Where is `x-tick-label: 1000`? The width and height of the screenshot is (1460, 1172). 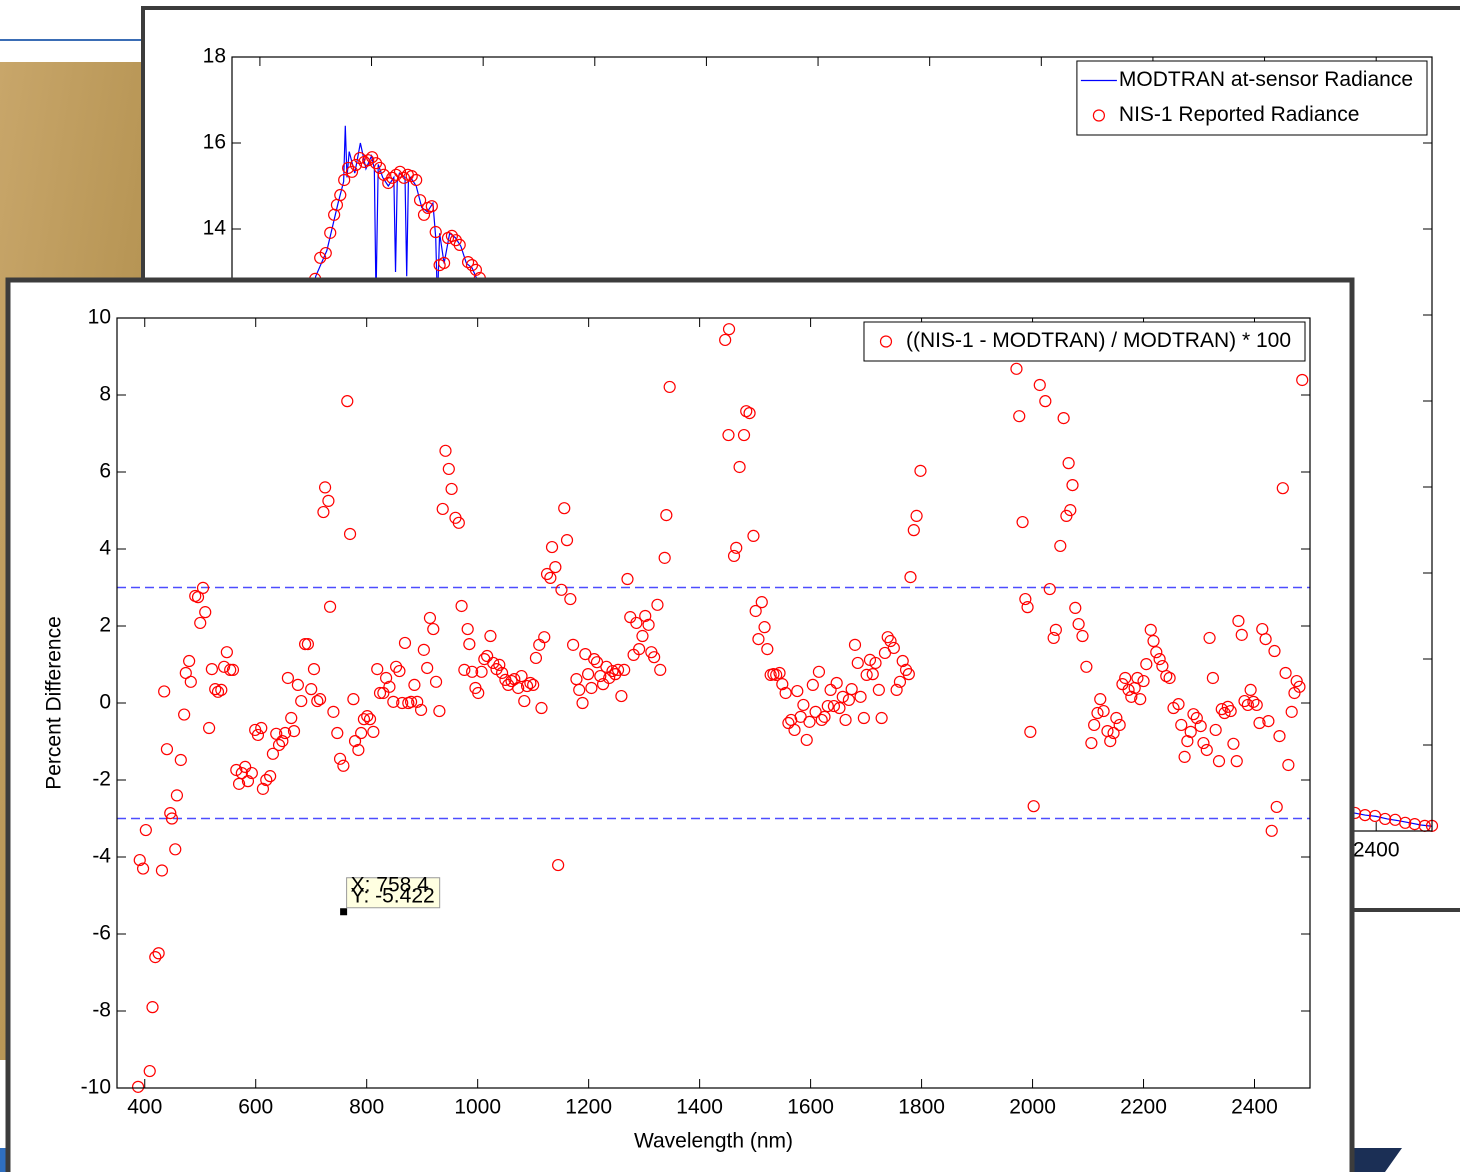 x-tick-label: 1000 is located at coordinates (477, 1107).